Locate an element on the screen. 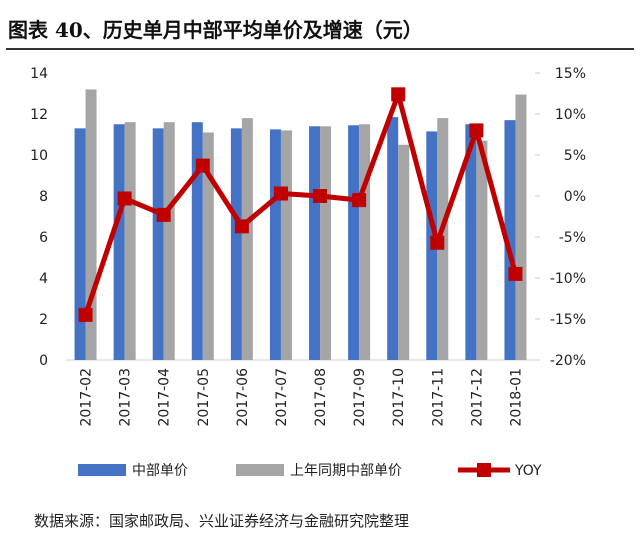 This screenshot has height=544, width=640. y-right-tick-label: 15% is located at coordinates (570, 74).